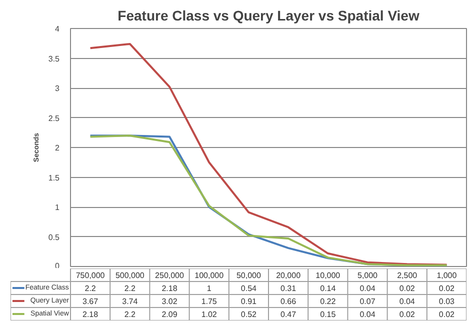 Image resolution: width=474 pixels, height=326 pixels. What do you see at coordinates (249, 288) in the screenshot?
I see `data-label: 0.54` at bounding box center [249, 288].